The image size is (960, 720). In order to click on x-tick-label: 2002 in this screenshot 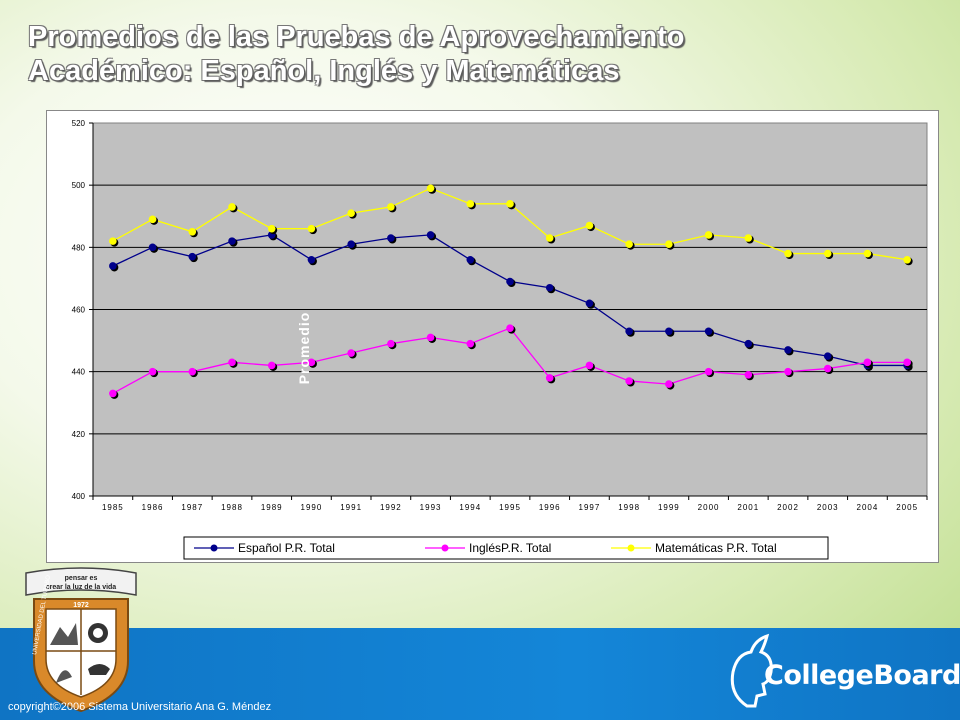, I will do `click(788, 507)`.